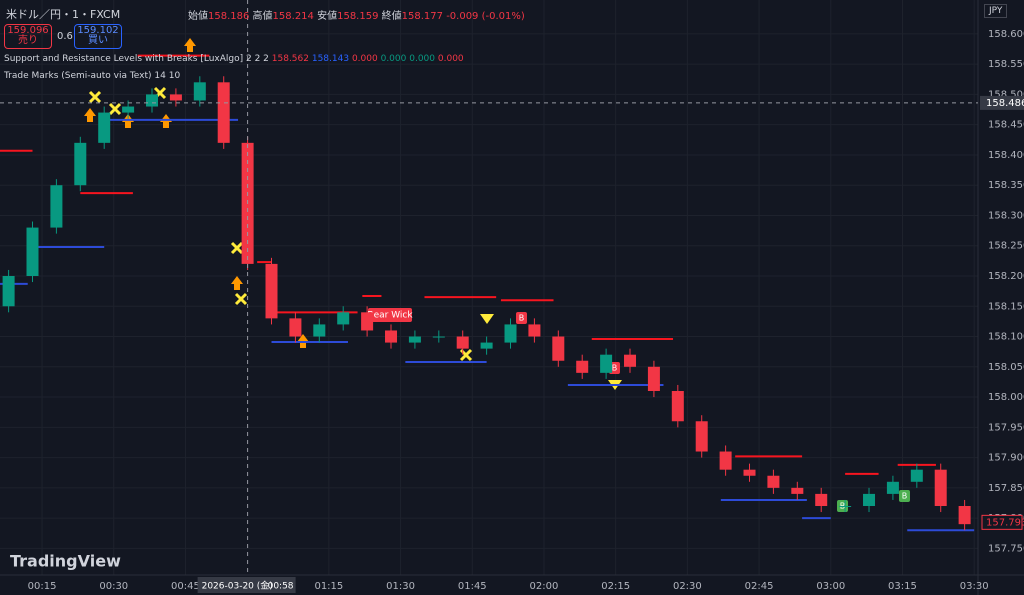  Describe the element at coordinates (185, 586) in the screenshot. I see `x-tick-label: 00:45` at that location.